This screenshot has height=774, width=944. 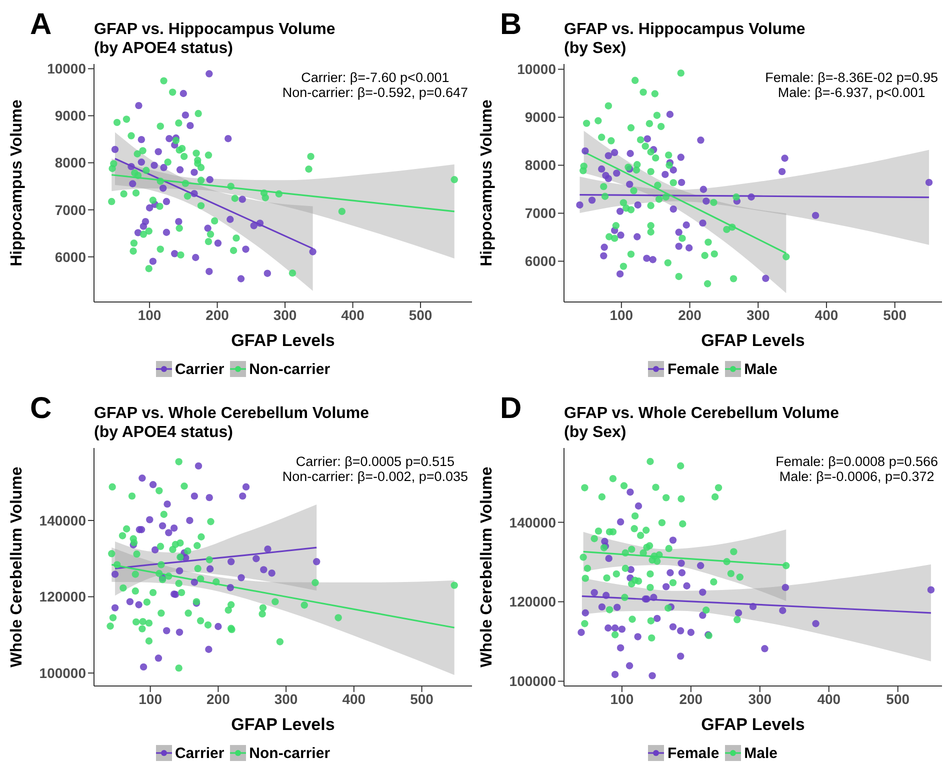 What do you see at coordinates (375, 77) in the screenshot?
I see `annotation: Carrier: β=-7.60 p<0.001` at bounding box center [375, 77].